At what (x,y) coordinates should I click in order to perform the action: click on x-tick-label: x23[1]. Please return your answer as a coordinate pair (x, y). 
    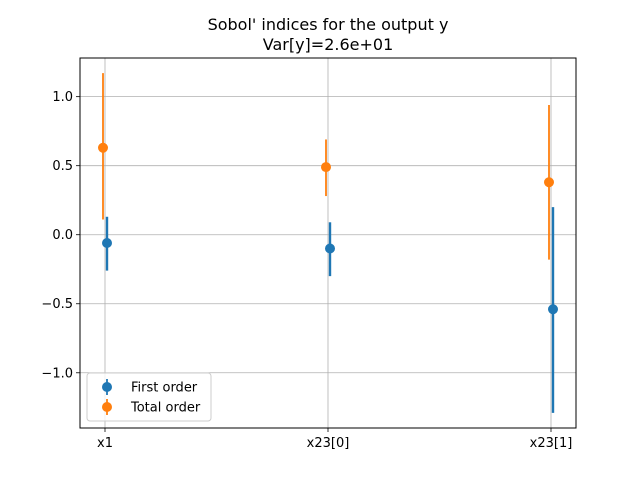
    Looking at the image, I should click on (551, 443).